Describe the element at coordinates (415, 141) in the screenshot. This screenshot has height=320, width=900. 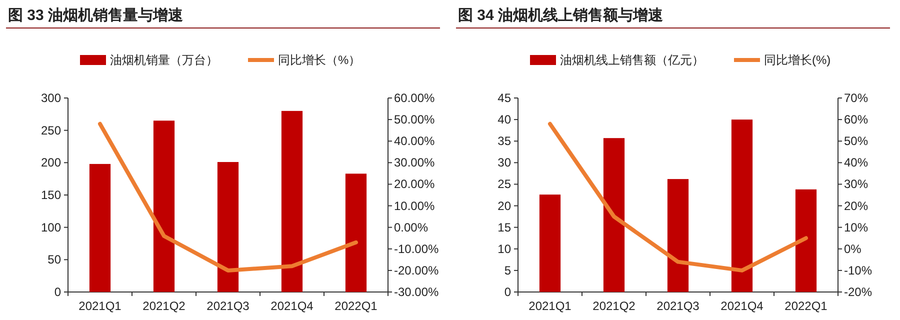
I see `y2-tick-label: 40.00%` at that location.